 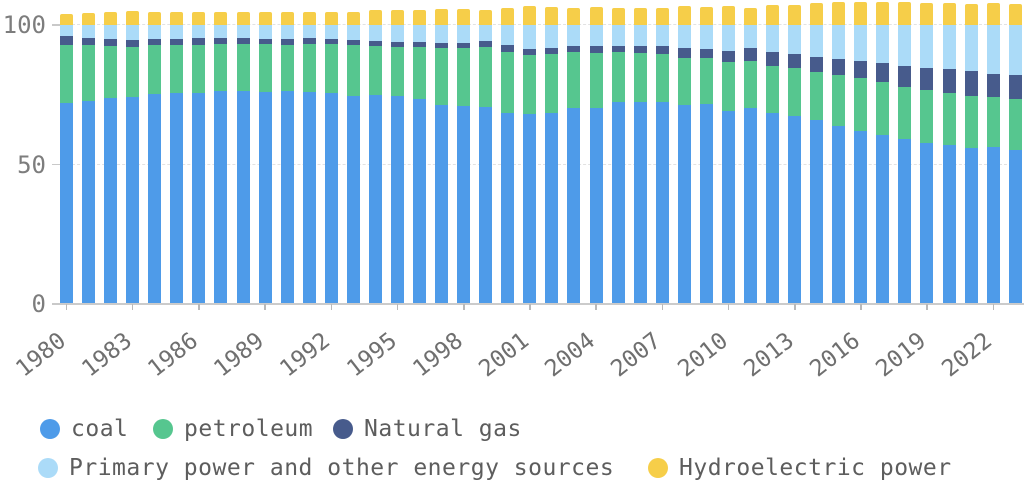 What do you see at coordinates (442, 17) in the screenshot?
I see `segment-1997-hydroelectric` at bounding box center [442, 17].